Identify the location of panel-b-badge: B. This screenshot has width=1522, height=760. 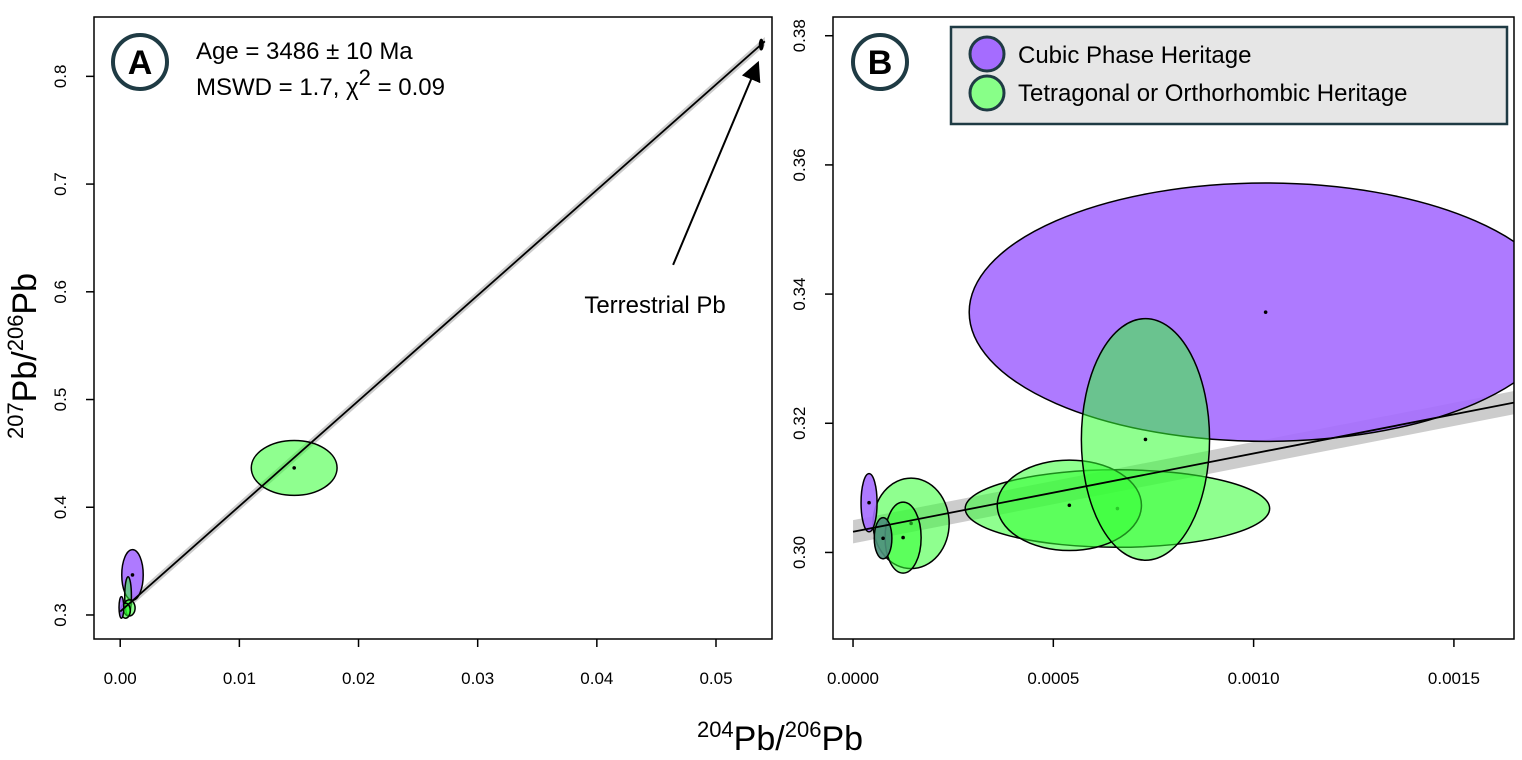
(880, 62).